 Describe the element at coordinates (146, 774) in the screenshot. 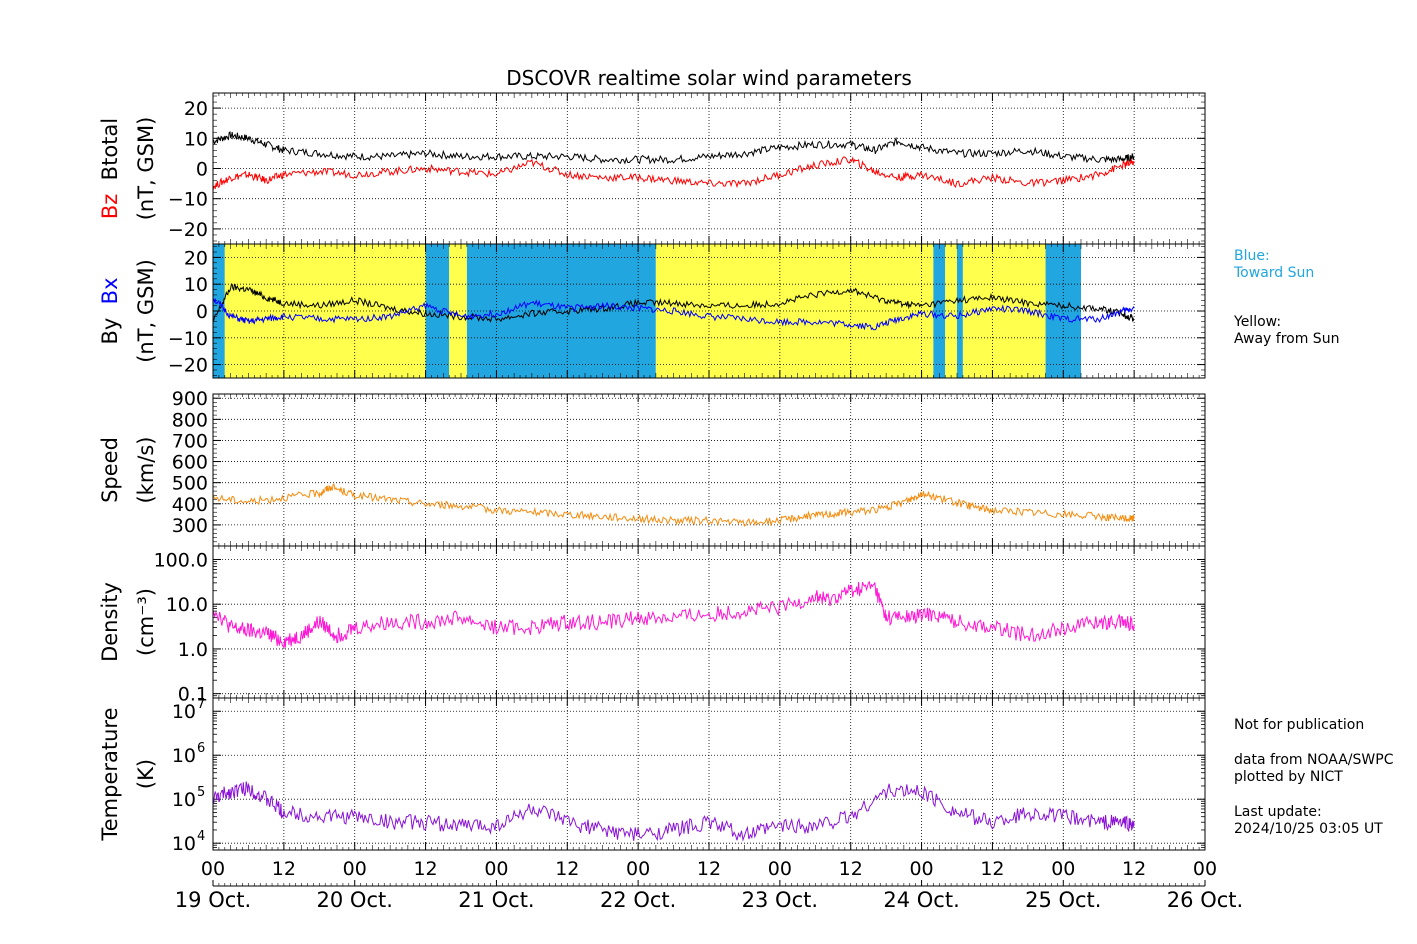

I see `ylabel-units-temperature: (K)` at that location.